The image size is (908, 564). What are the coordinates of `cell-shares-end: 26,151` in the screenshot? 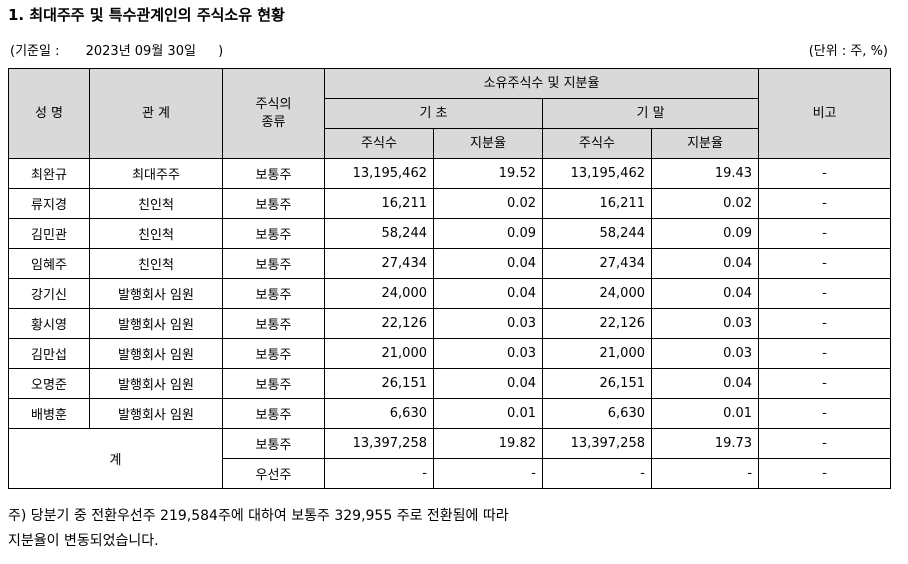 It's located at (597, 383).